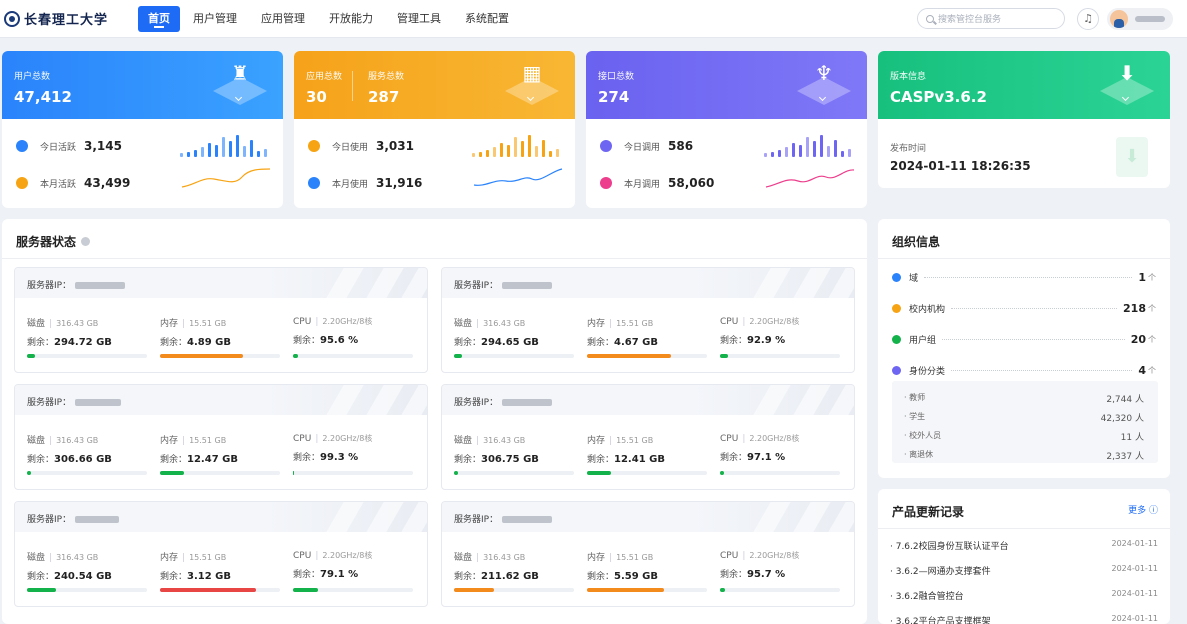  Describe the element at coordinates (766, 457) in the screenshot. I see `cpu-remain-value: 97.1 %` at that location.